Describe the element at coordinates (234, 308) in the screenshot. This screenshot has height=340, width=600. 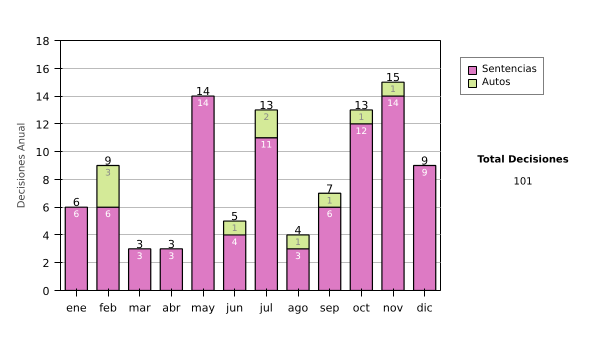
I see `x-tick-label: jun` at that location.